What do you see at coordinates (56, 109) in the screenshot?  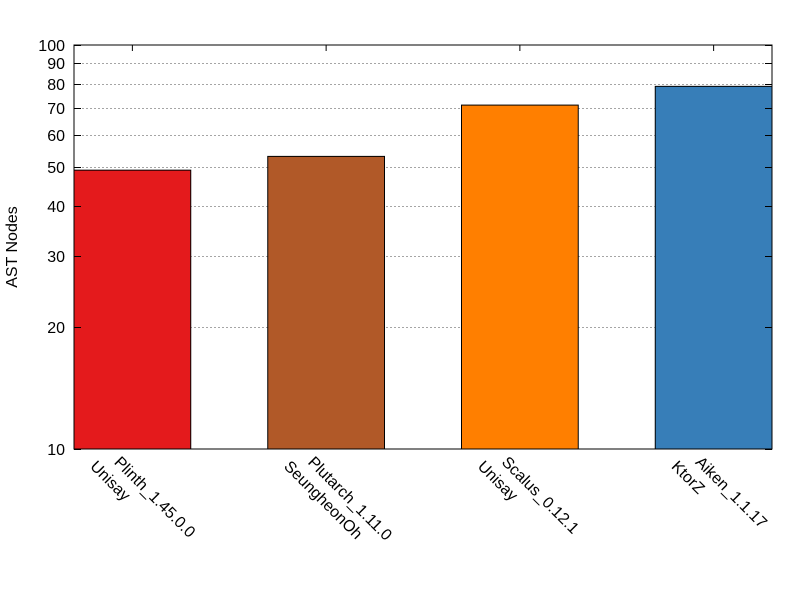 I see `y-tick-label: 70` at bounding box center [56, 109].